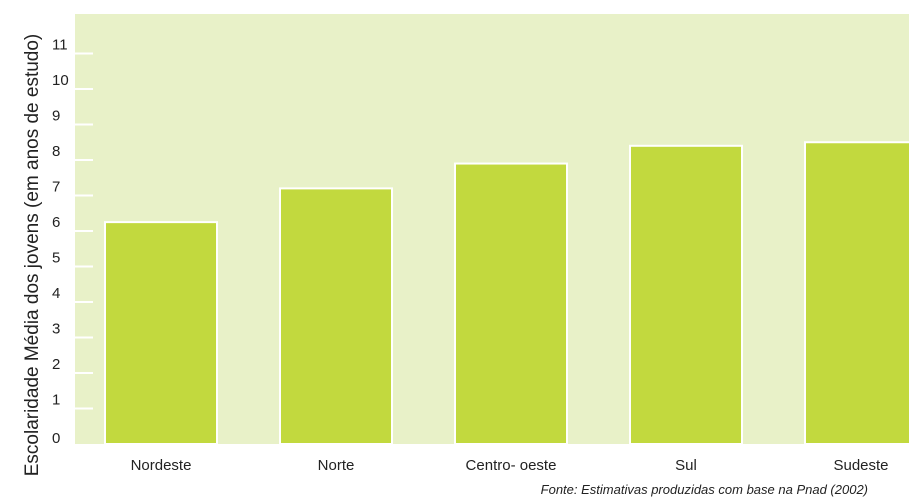 This screenshot has height=501, width=909. Describe the element at coordinates (161, 465) in the screenshot. I see `x-category-label: Nordeste` at that location.